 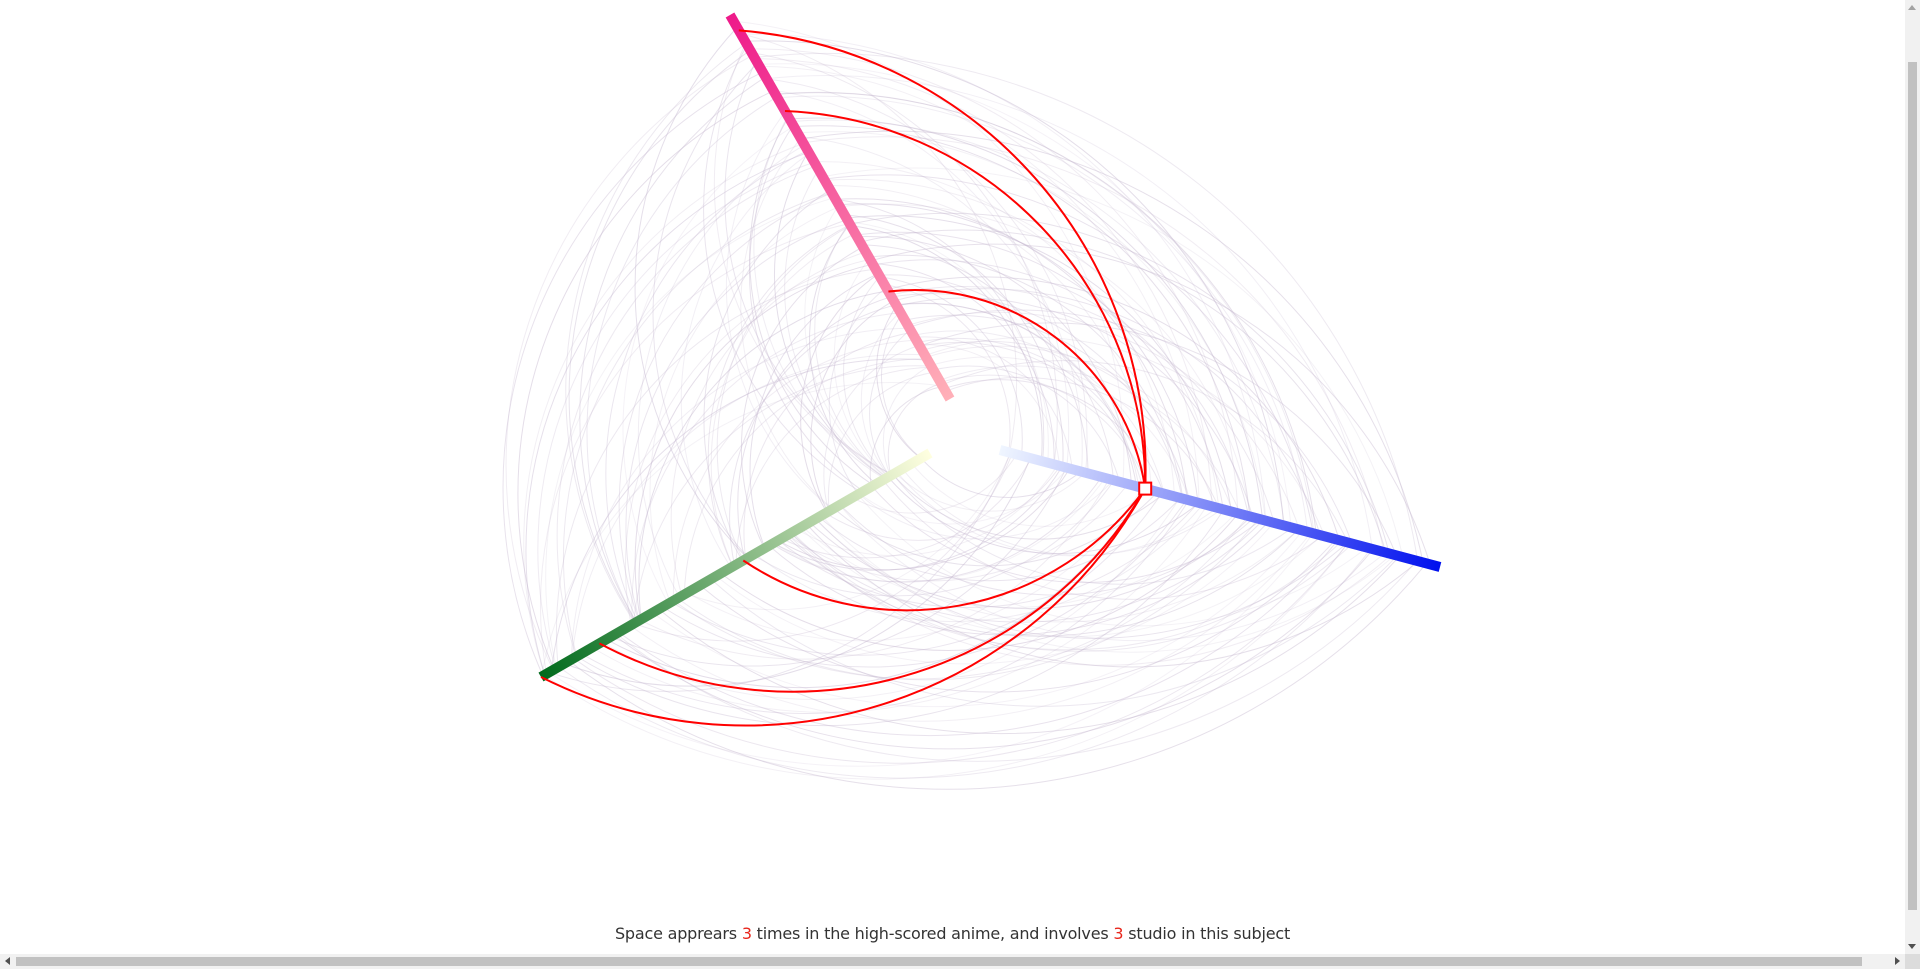 I want to click on horizontal-scrollbar, so click(x=952, y=961).